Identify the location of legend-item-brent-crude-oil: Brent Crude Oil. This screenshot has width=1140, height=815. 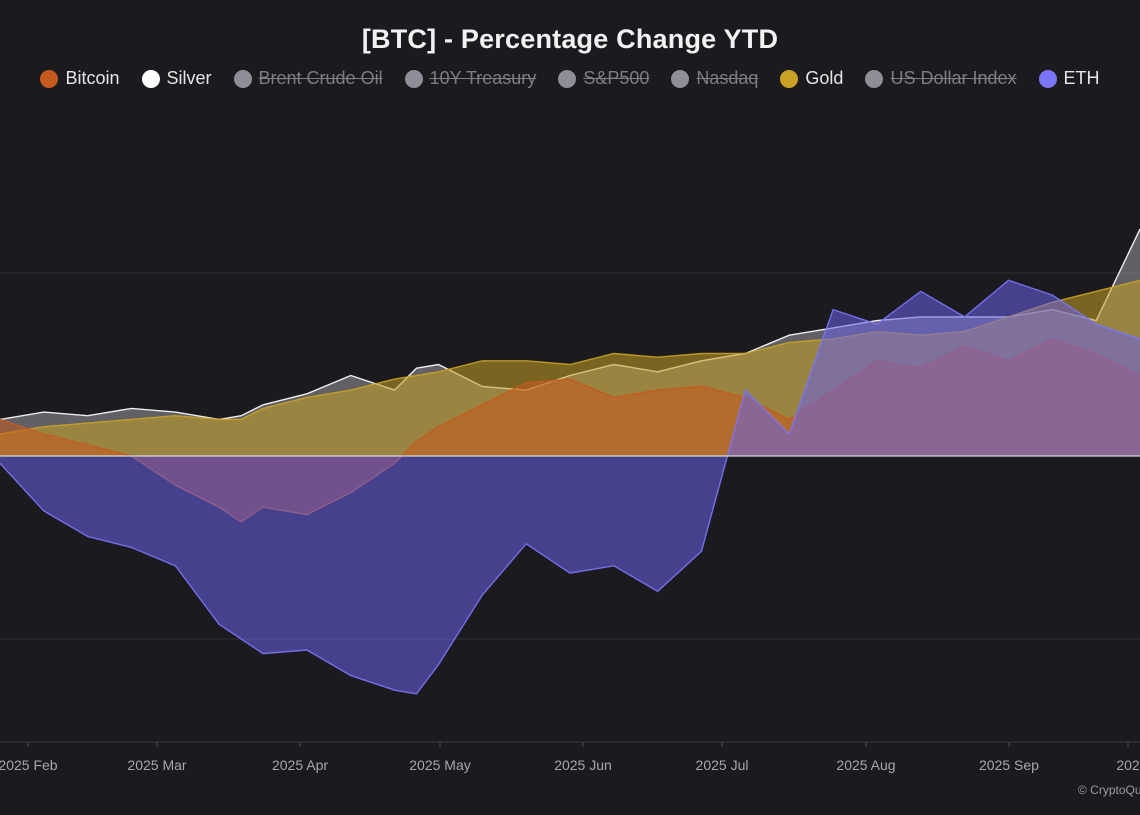
(308, 78).